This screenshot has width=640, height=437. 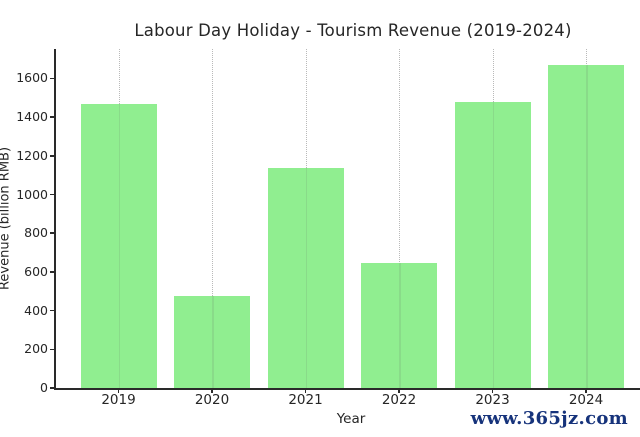 What do you see at coordinates (586, 390) in the screenshot?
I see `x-tick-2024` at bounding box center [586, 390].